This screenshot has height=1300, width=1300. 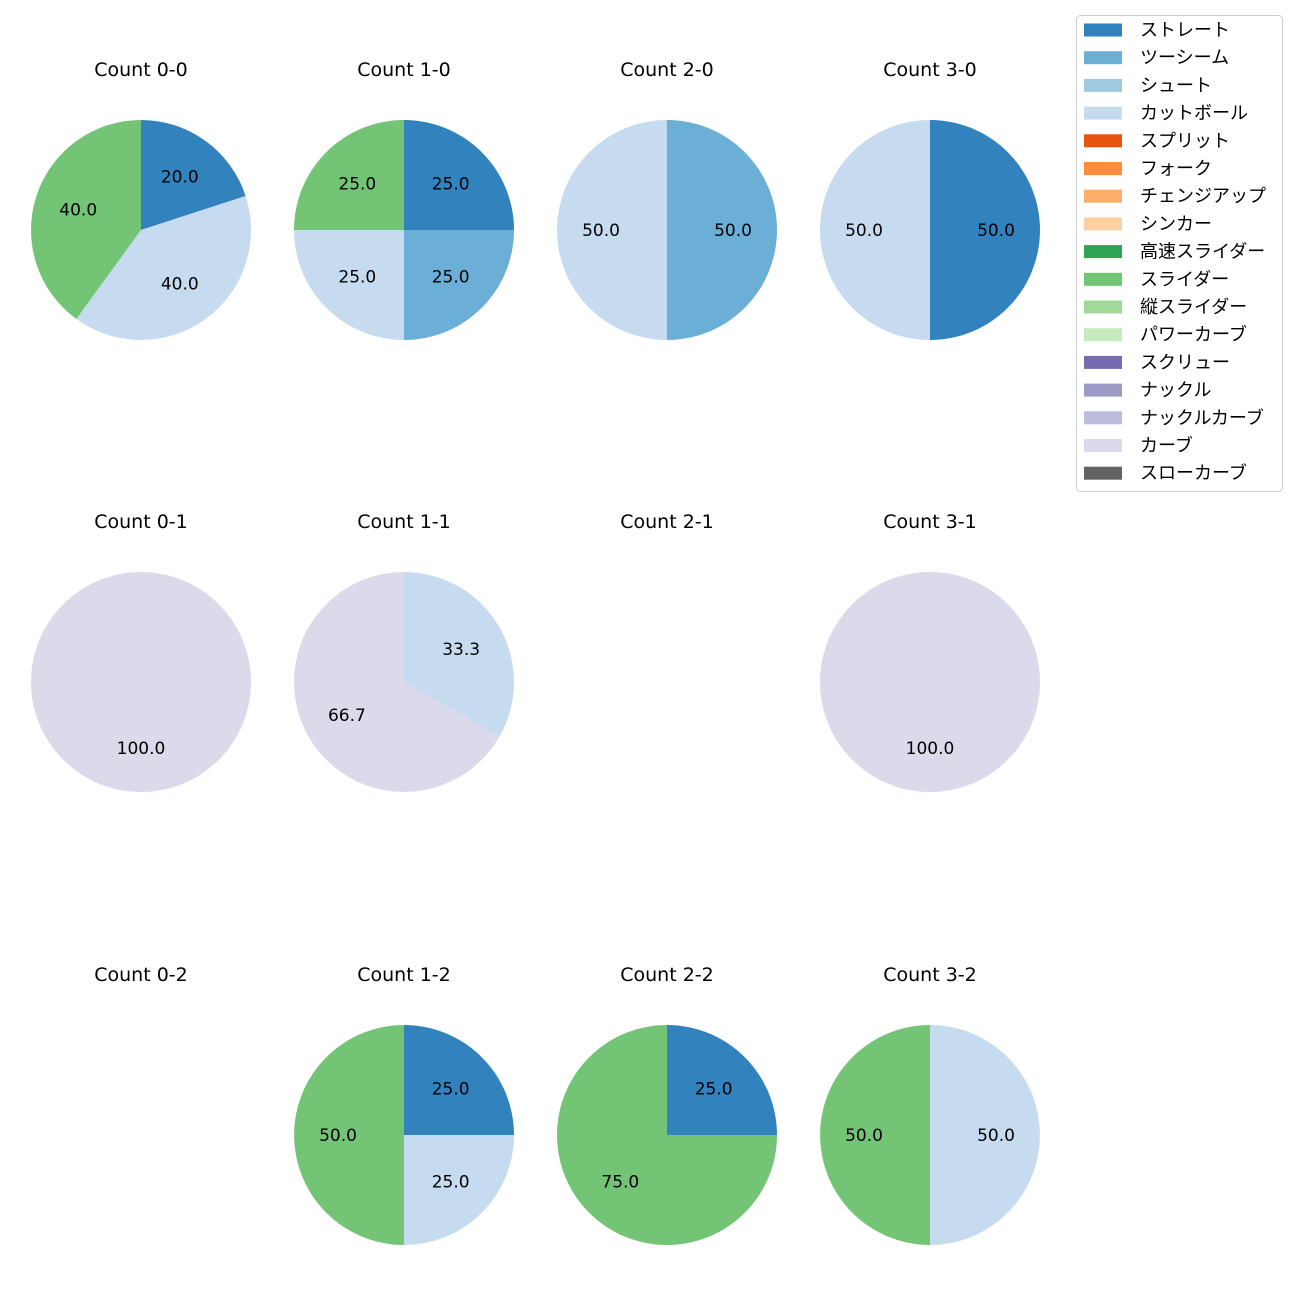 I want to click on pie-4: Count 0-1 100.0, so click(x=141, y=651).